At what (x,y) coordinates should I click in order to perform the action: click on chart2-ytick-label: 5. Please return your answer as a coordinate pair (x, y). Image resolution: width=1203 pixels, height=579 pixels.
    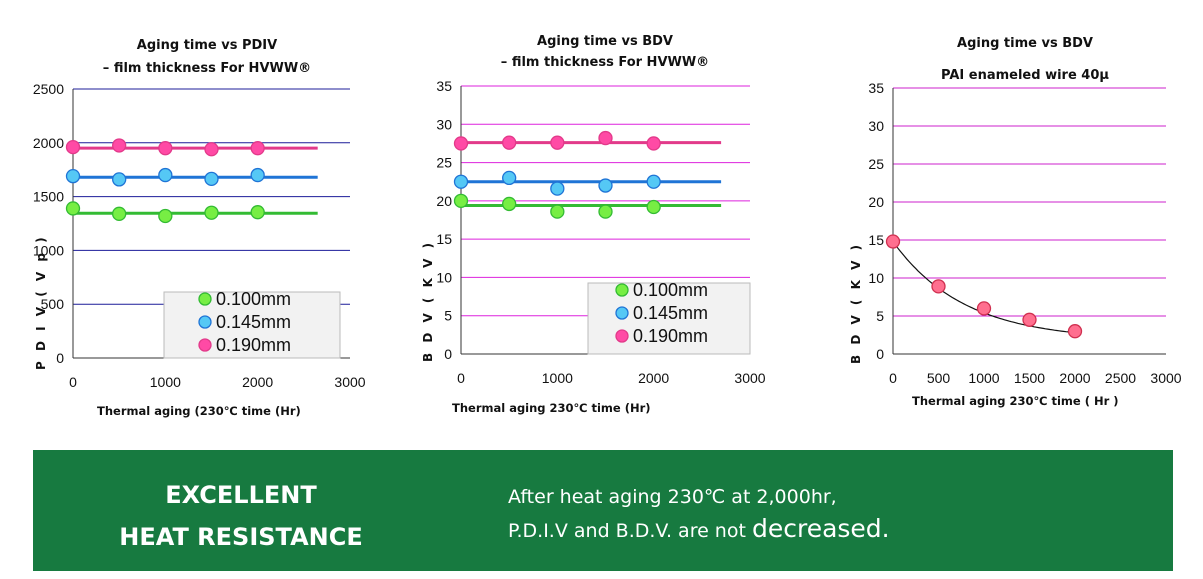
    Looking at the image, I should click on (448, 316).